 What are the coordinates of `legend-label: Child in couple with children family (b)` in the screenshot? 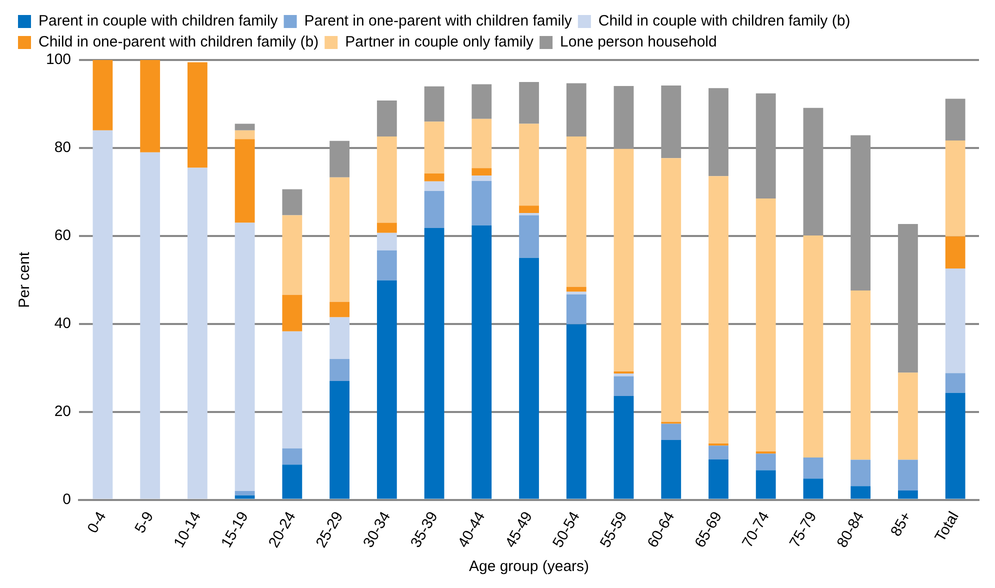 It's located at (724, 21).